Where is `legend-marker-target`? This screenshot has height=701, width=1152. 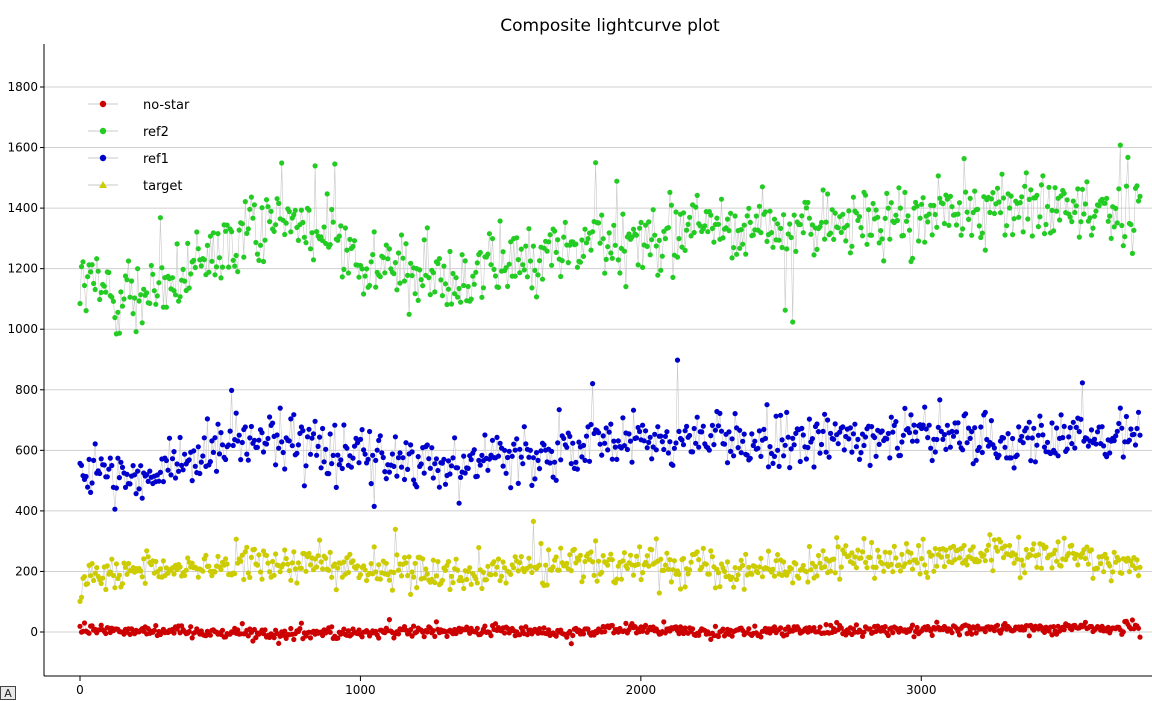
legend-marker-target is located at coordinates (103, 184).